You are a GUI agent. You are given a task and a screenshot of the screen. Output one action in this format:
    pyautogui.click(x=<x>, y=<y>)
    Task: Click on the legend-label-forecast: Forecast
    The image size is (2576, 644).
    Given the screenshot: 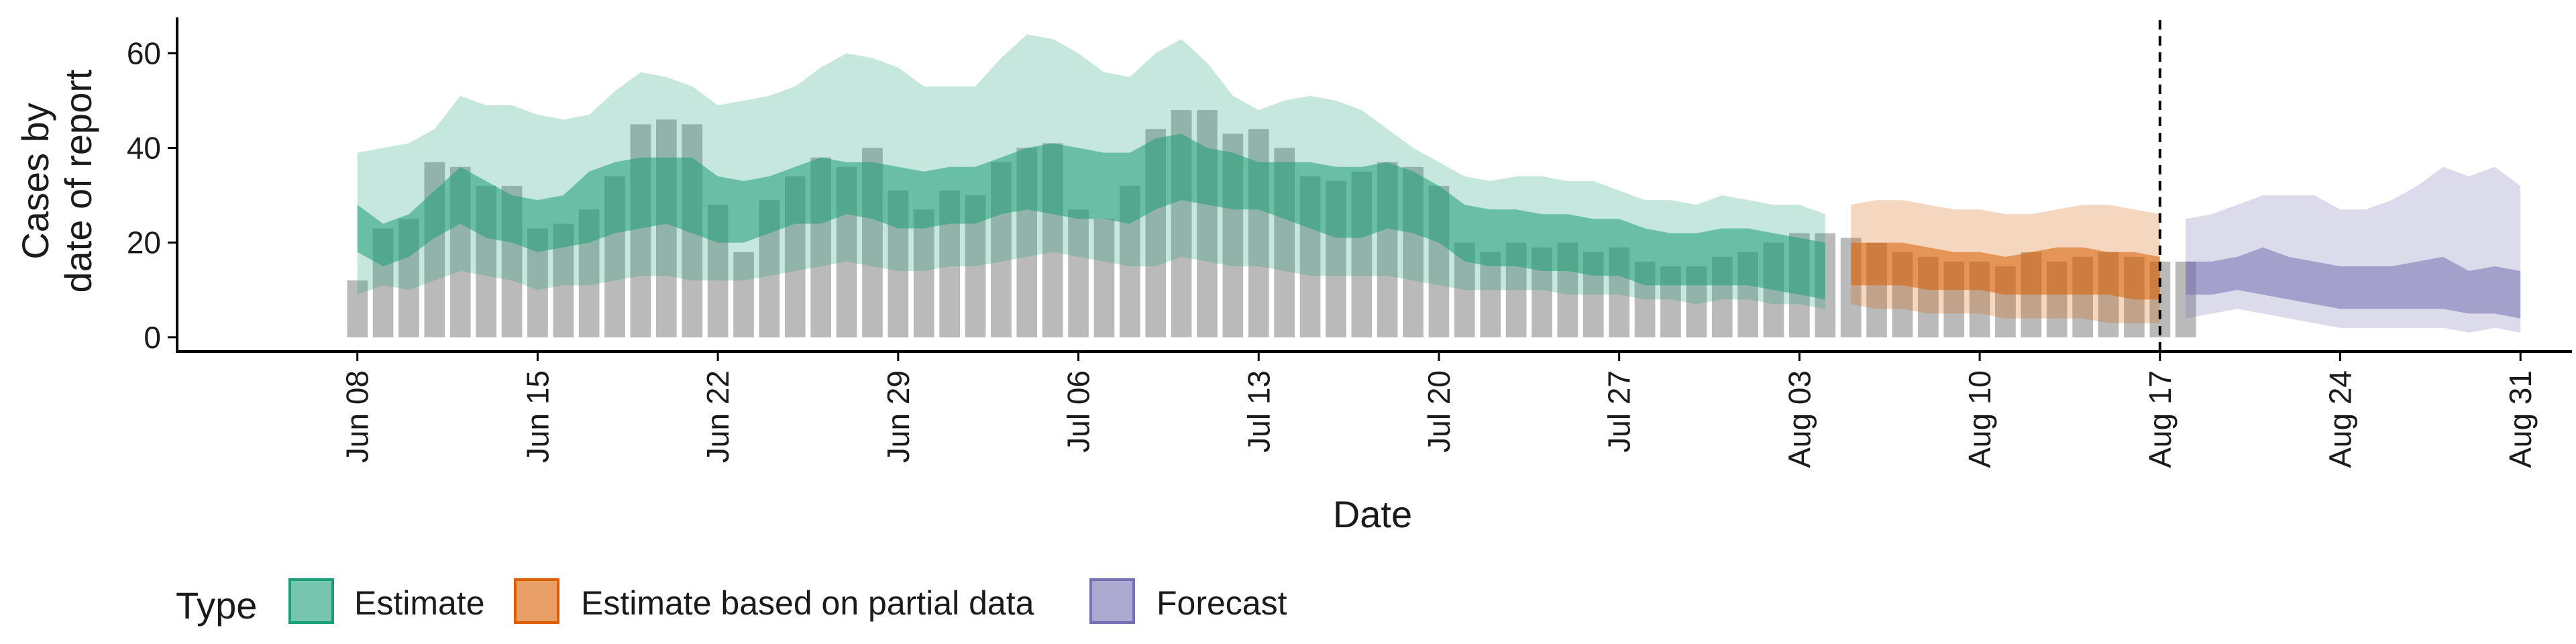 What is the action you would take?
    pyautogui.click(x=1222, y=603)
    